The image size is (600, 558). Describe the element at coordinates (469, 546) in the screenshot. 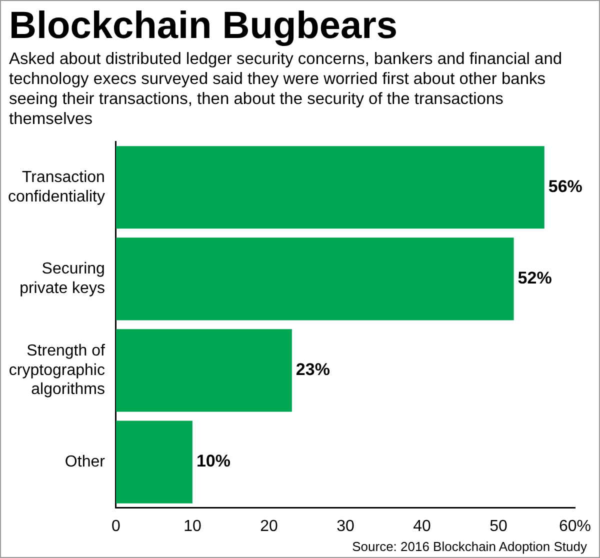

I see `source-note: Source: 2016 Blockchain Adoption Study` at that location.